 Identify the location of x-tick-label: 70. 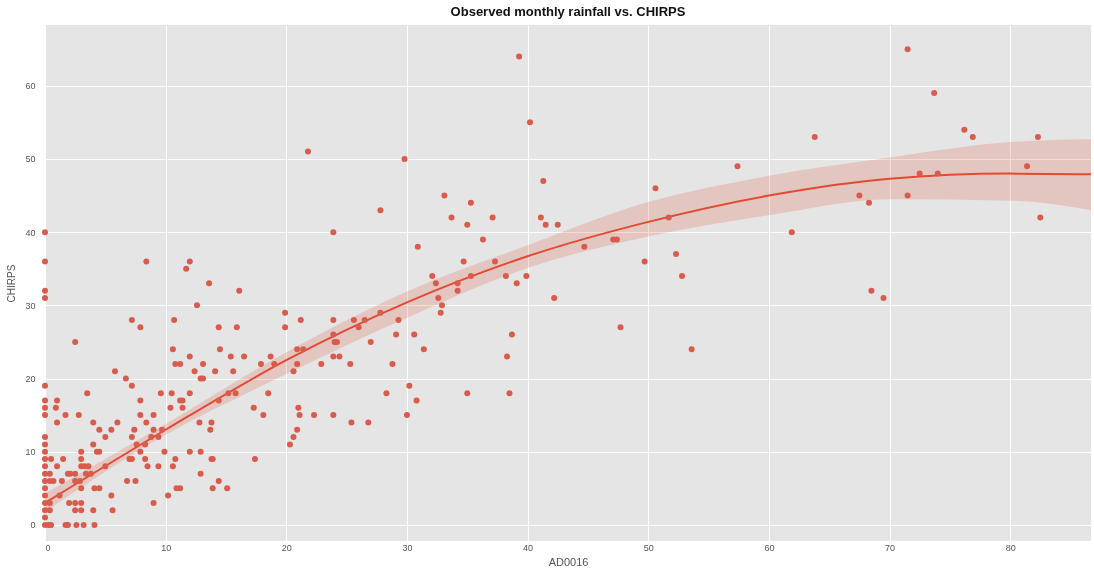
(890, 547).